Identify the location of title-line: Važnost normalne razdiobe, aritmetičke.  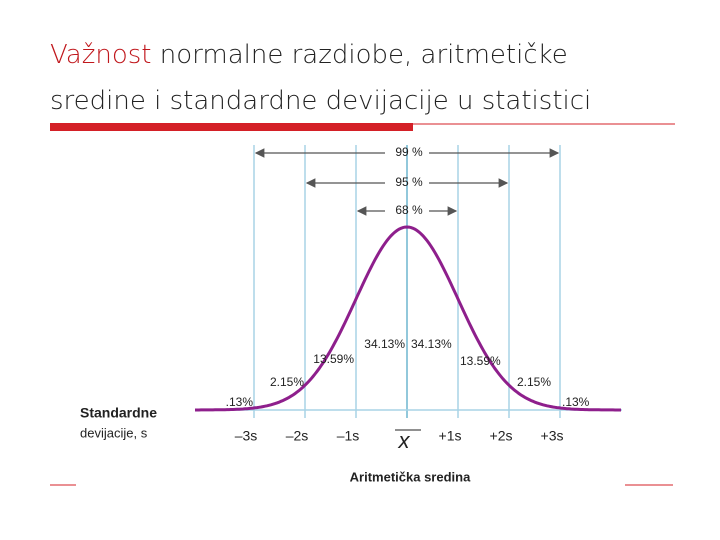
(320, 55).